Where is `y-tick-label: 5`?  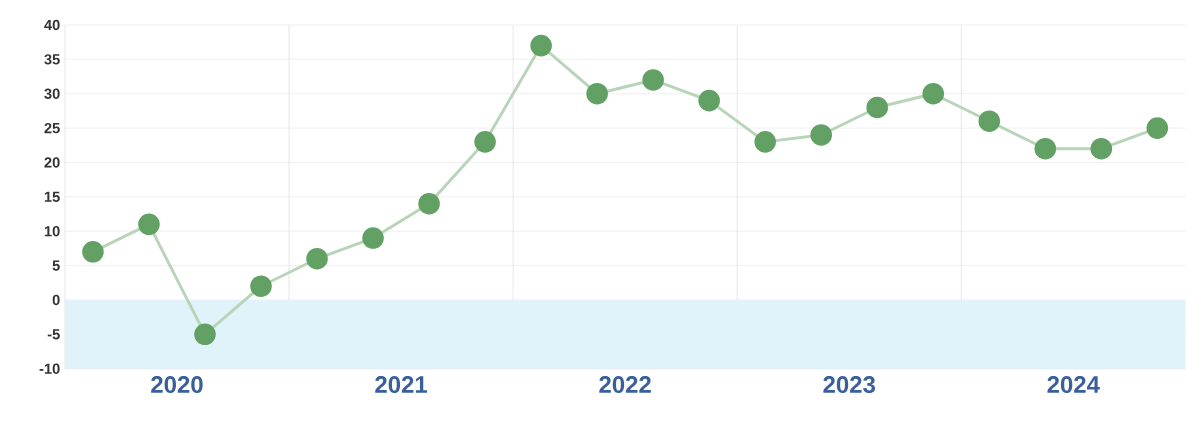 y-tick-label: 5 is located at coordinates (56, 265).